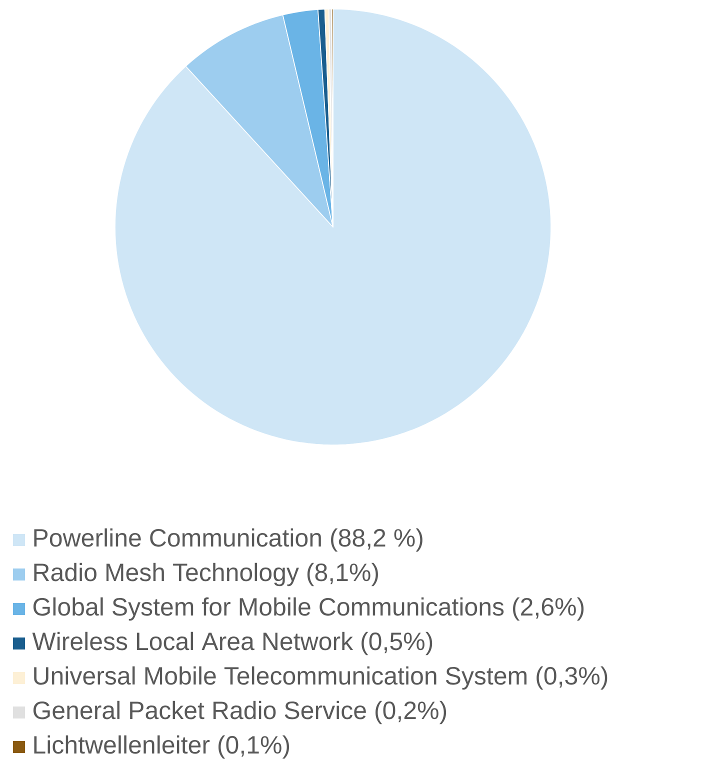 This screenshot has width=710, height=765. I want to click on legend-label: Wireless Local Area Network (0,5%), so click(232, 644).